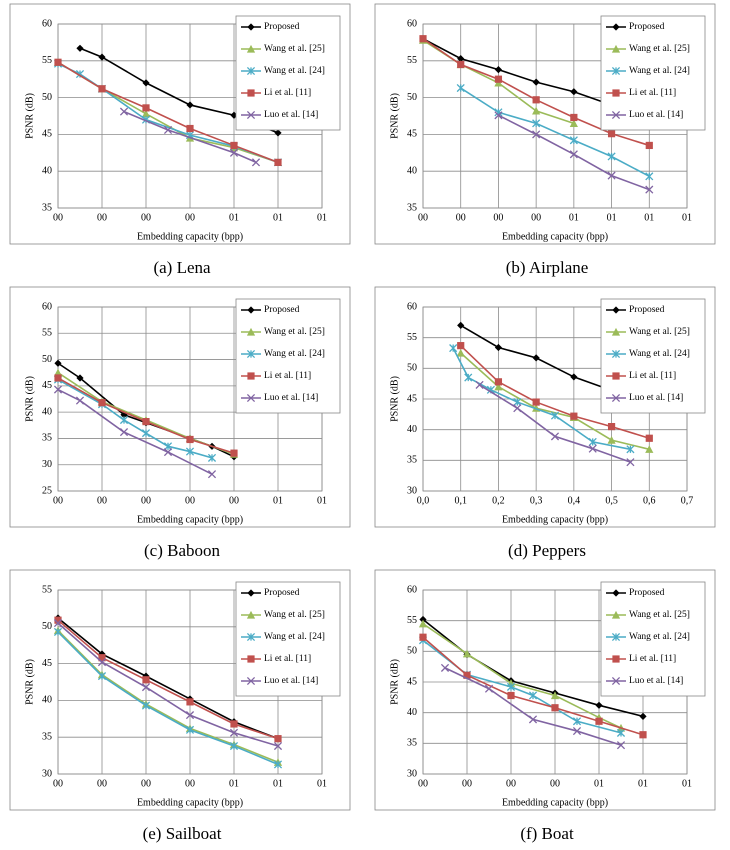 This screenshot has width=730, height=850. What do you see at coordinates (536, 500) in the screenshot?
I see `x-tick-label: 0,3` at bounding box center [536, 500].